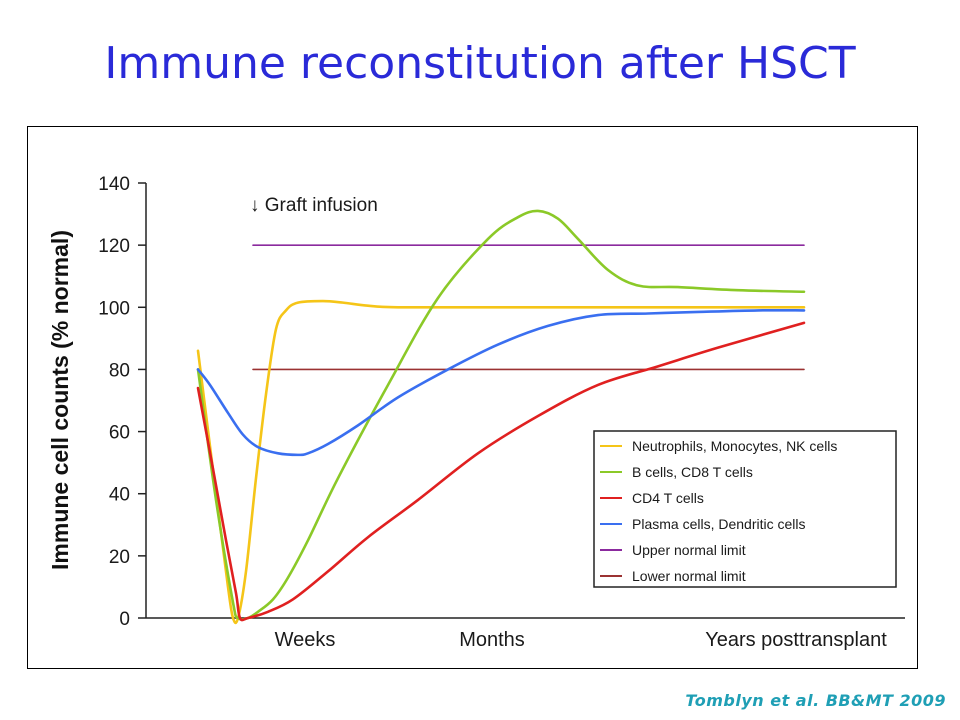 The image size is (960, 720). Describe the element at coordinates (492, 640) in the screenshot. I see `x-category-label: Months` at that location.